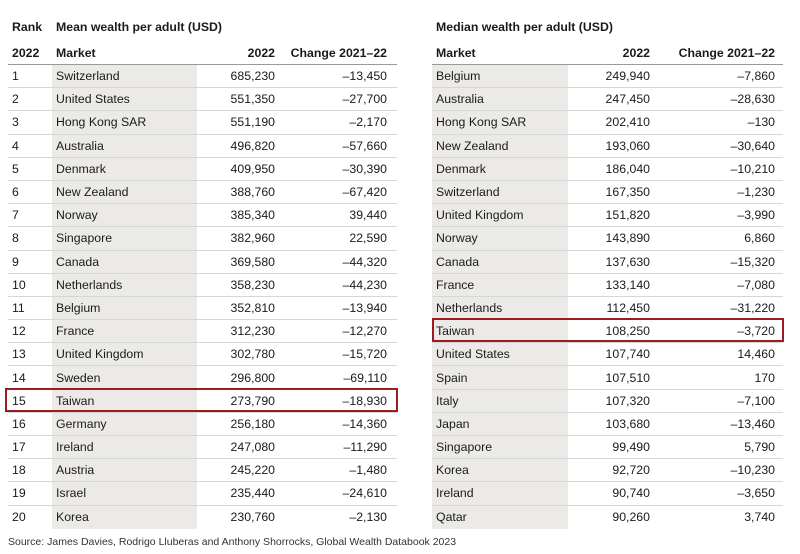 The width and height of the screenshot is (800, 554). I want to click on table-row: 3 Hong Kong SAR 551,190 –2,170, so click(202, 123).